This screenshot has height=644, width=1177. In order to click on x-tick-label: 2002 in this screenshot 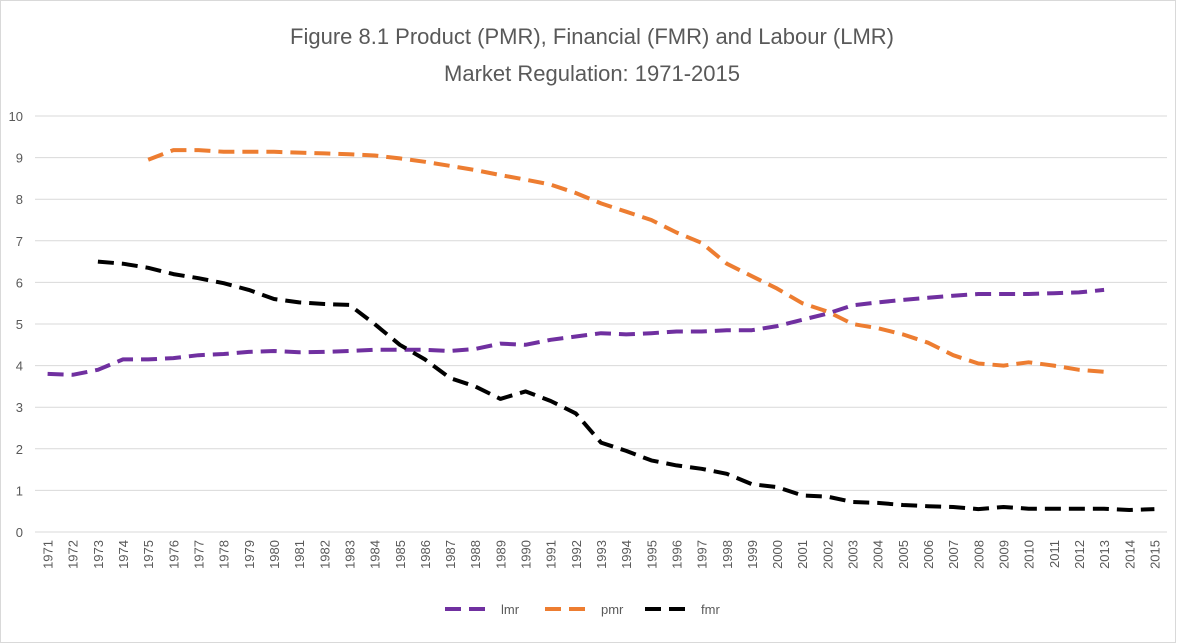, I will do `click(827, 554)`.